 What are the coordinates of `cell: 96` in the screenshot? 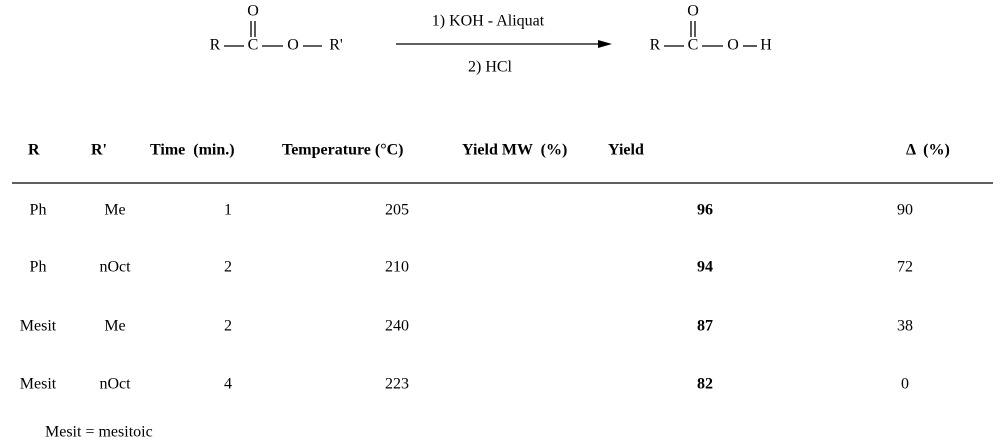 It's located at (705, 210).